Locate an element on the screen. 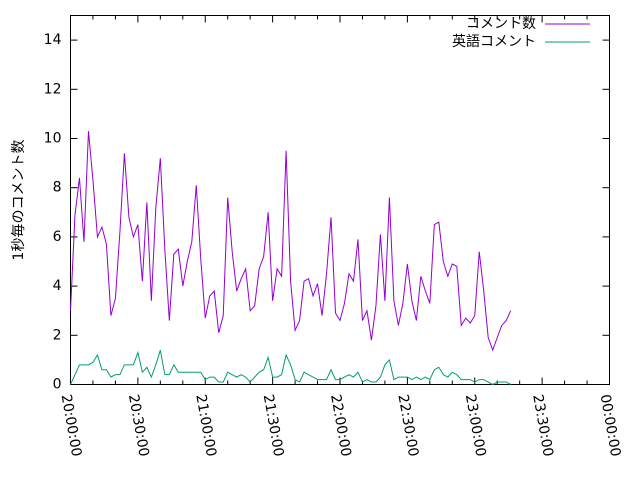 Image resolution: width=640 pixels, height=484 pixels. x-tick-label: 22:30:00 is located at coordinates (407, 425).